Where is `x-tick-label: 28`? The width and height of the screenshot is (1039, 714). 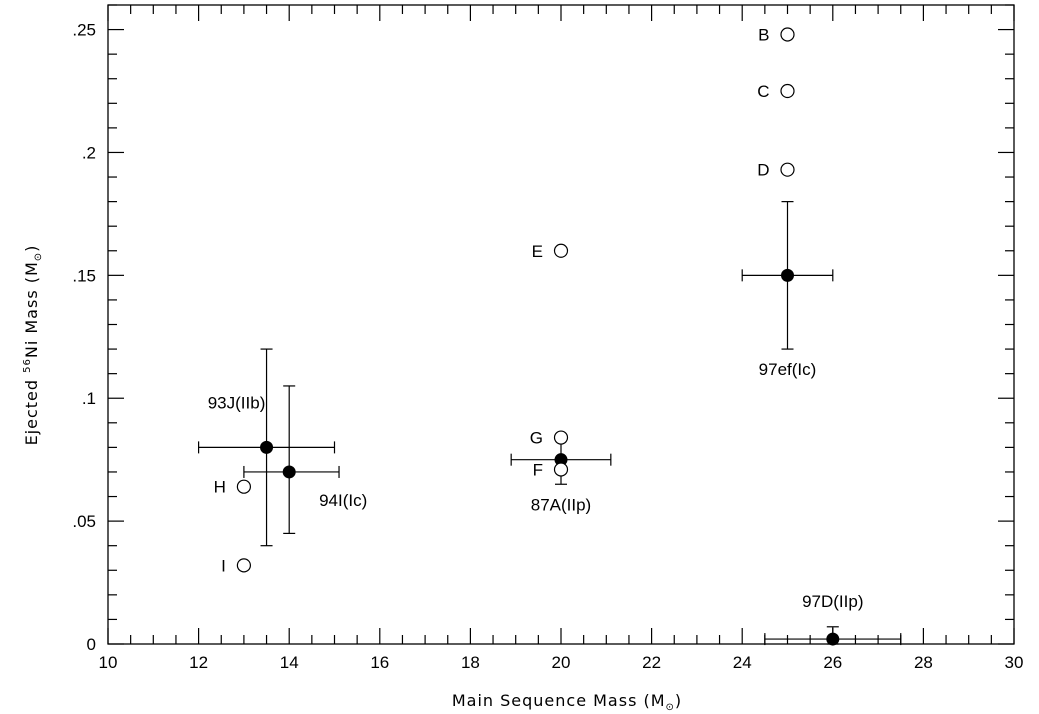
x-tick-label: 28 is located at coordinates (923, 662).